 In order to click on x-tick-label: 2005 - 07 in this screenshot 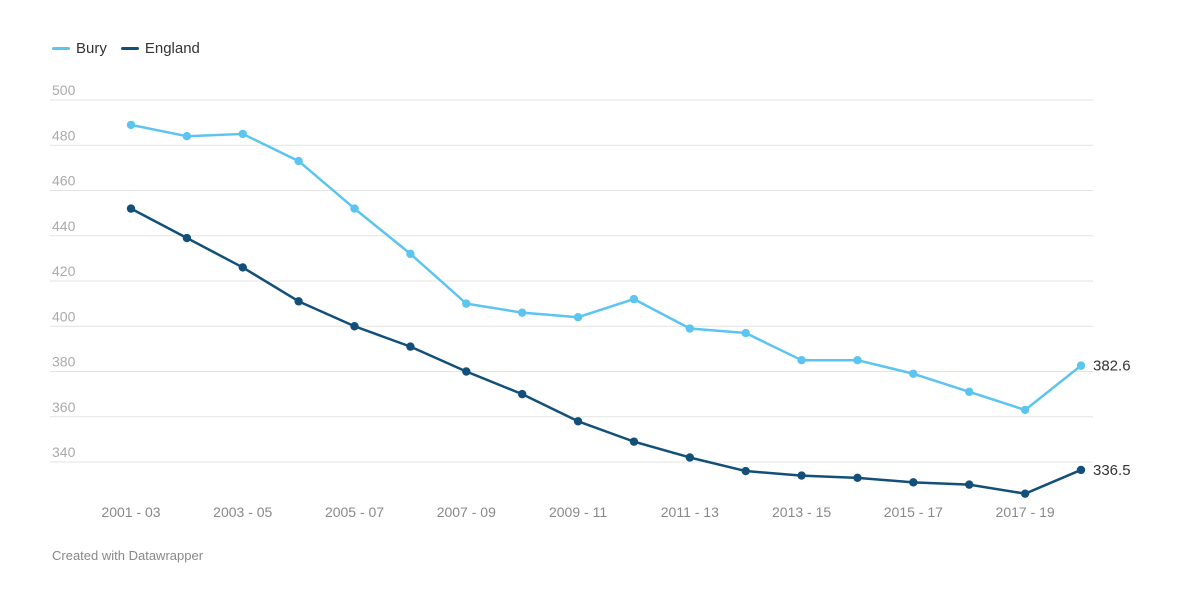, I will do `click(354, 512)`.